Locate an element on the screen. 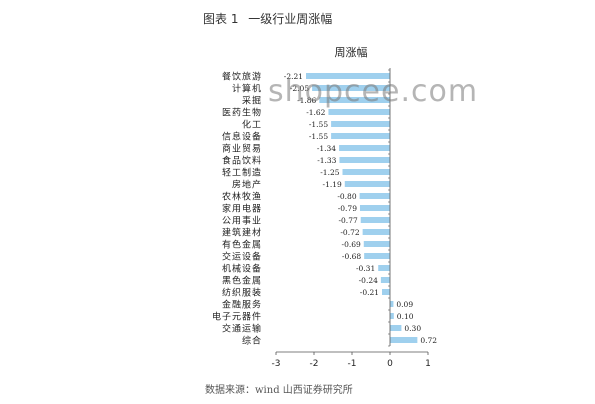 The height and width of the screenshot is (404, 595). category-label-13: 建筑建材 is located at coordinates (242, 233).